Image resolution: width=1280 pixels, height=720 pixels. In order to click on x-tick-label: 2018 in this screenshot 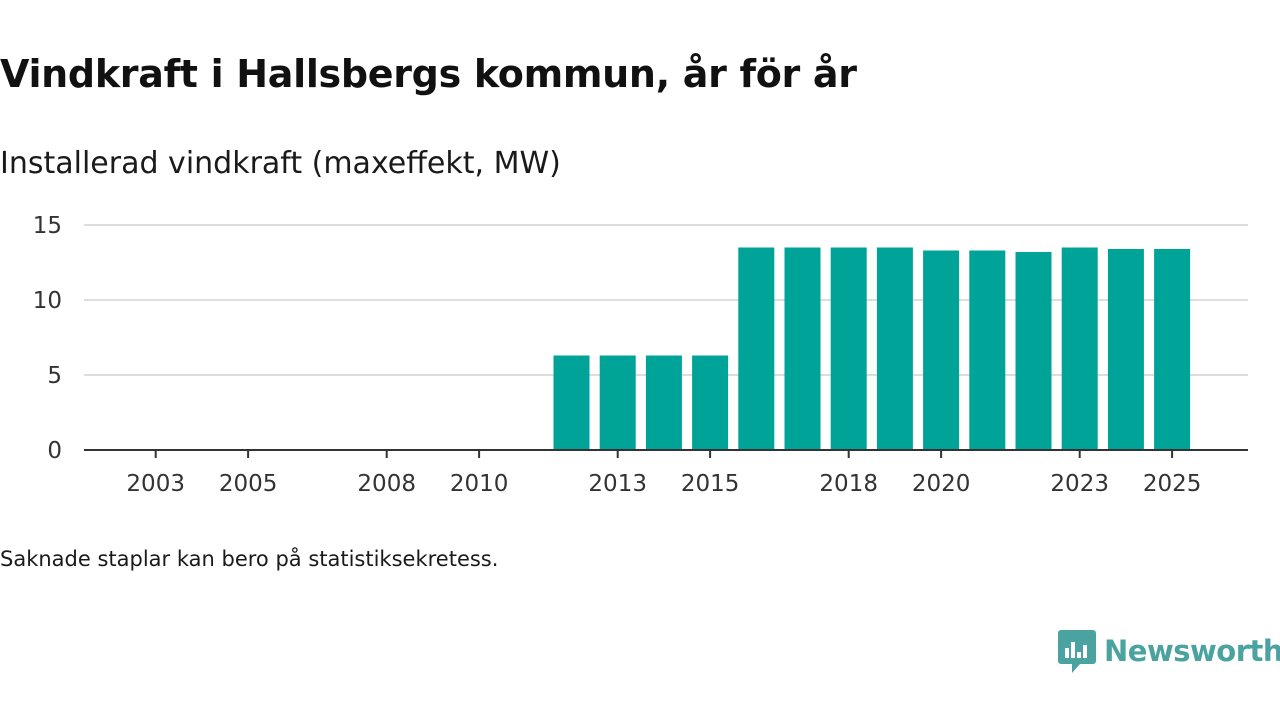, I will do `click(848, 484)`.